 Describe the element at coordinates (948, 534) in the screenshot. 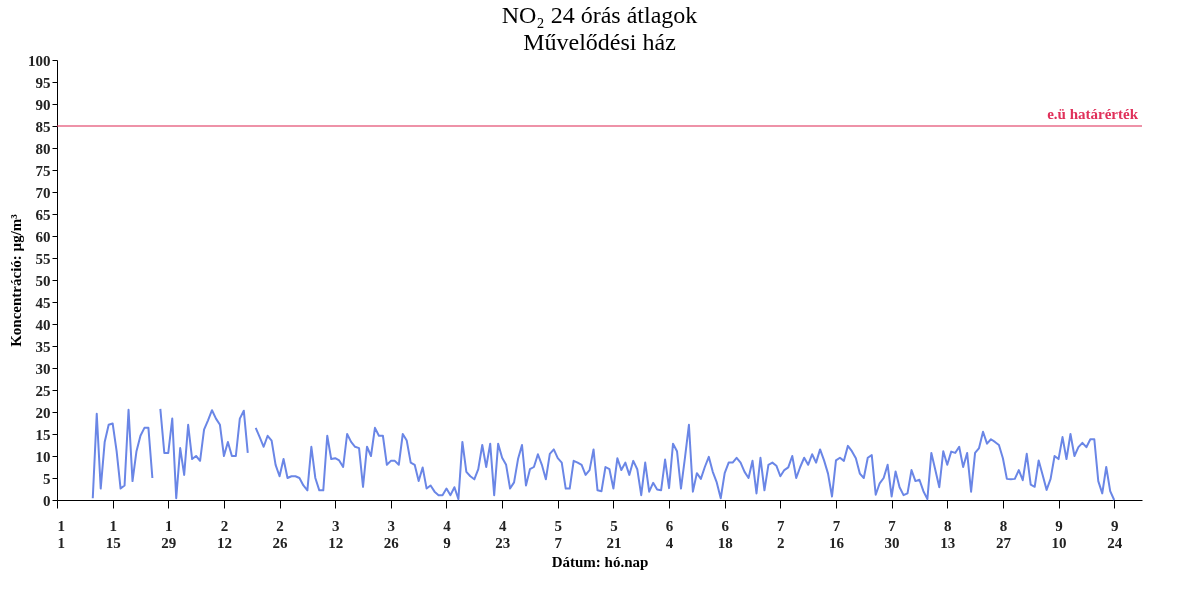

I see `x-tick-label: 8 13` at that location.